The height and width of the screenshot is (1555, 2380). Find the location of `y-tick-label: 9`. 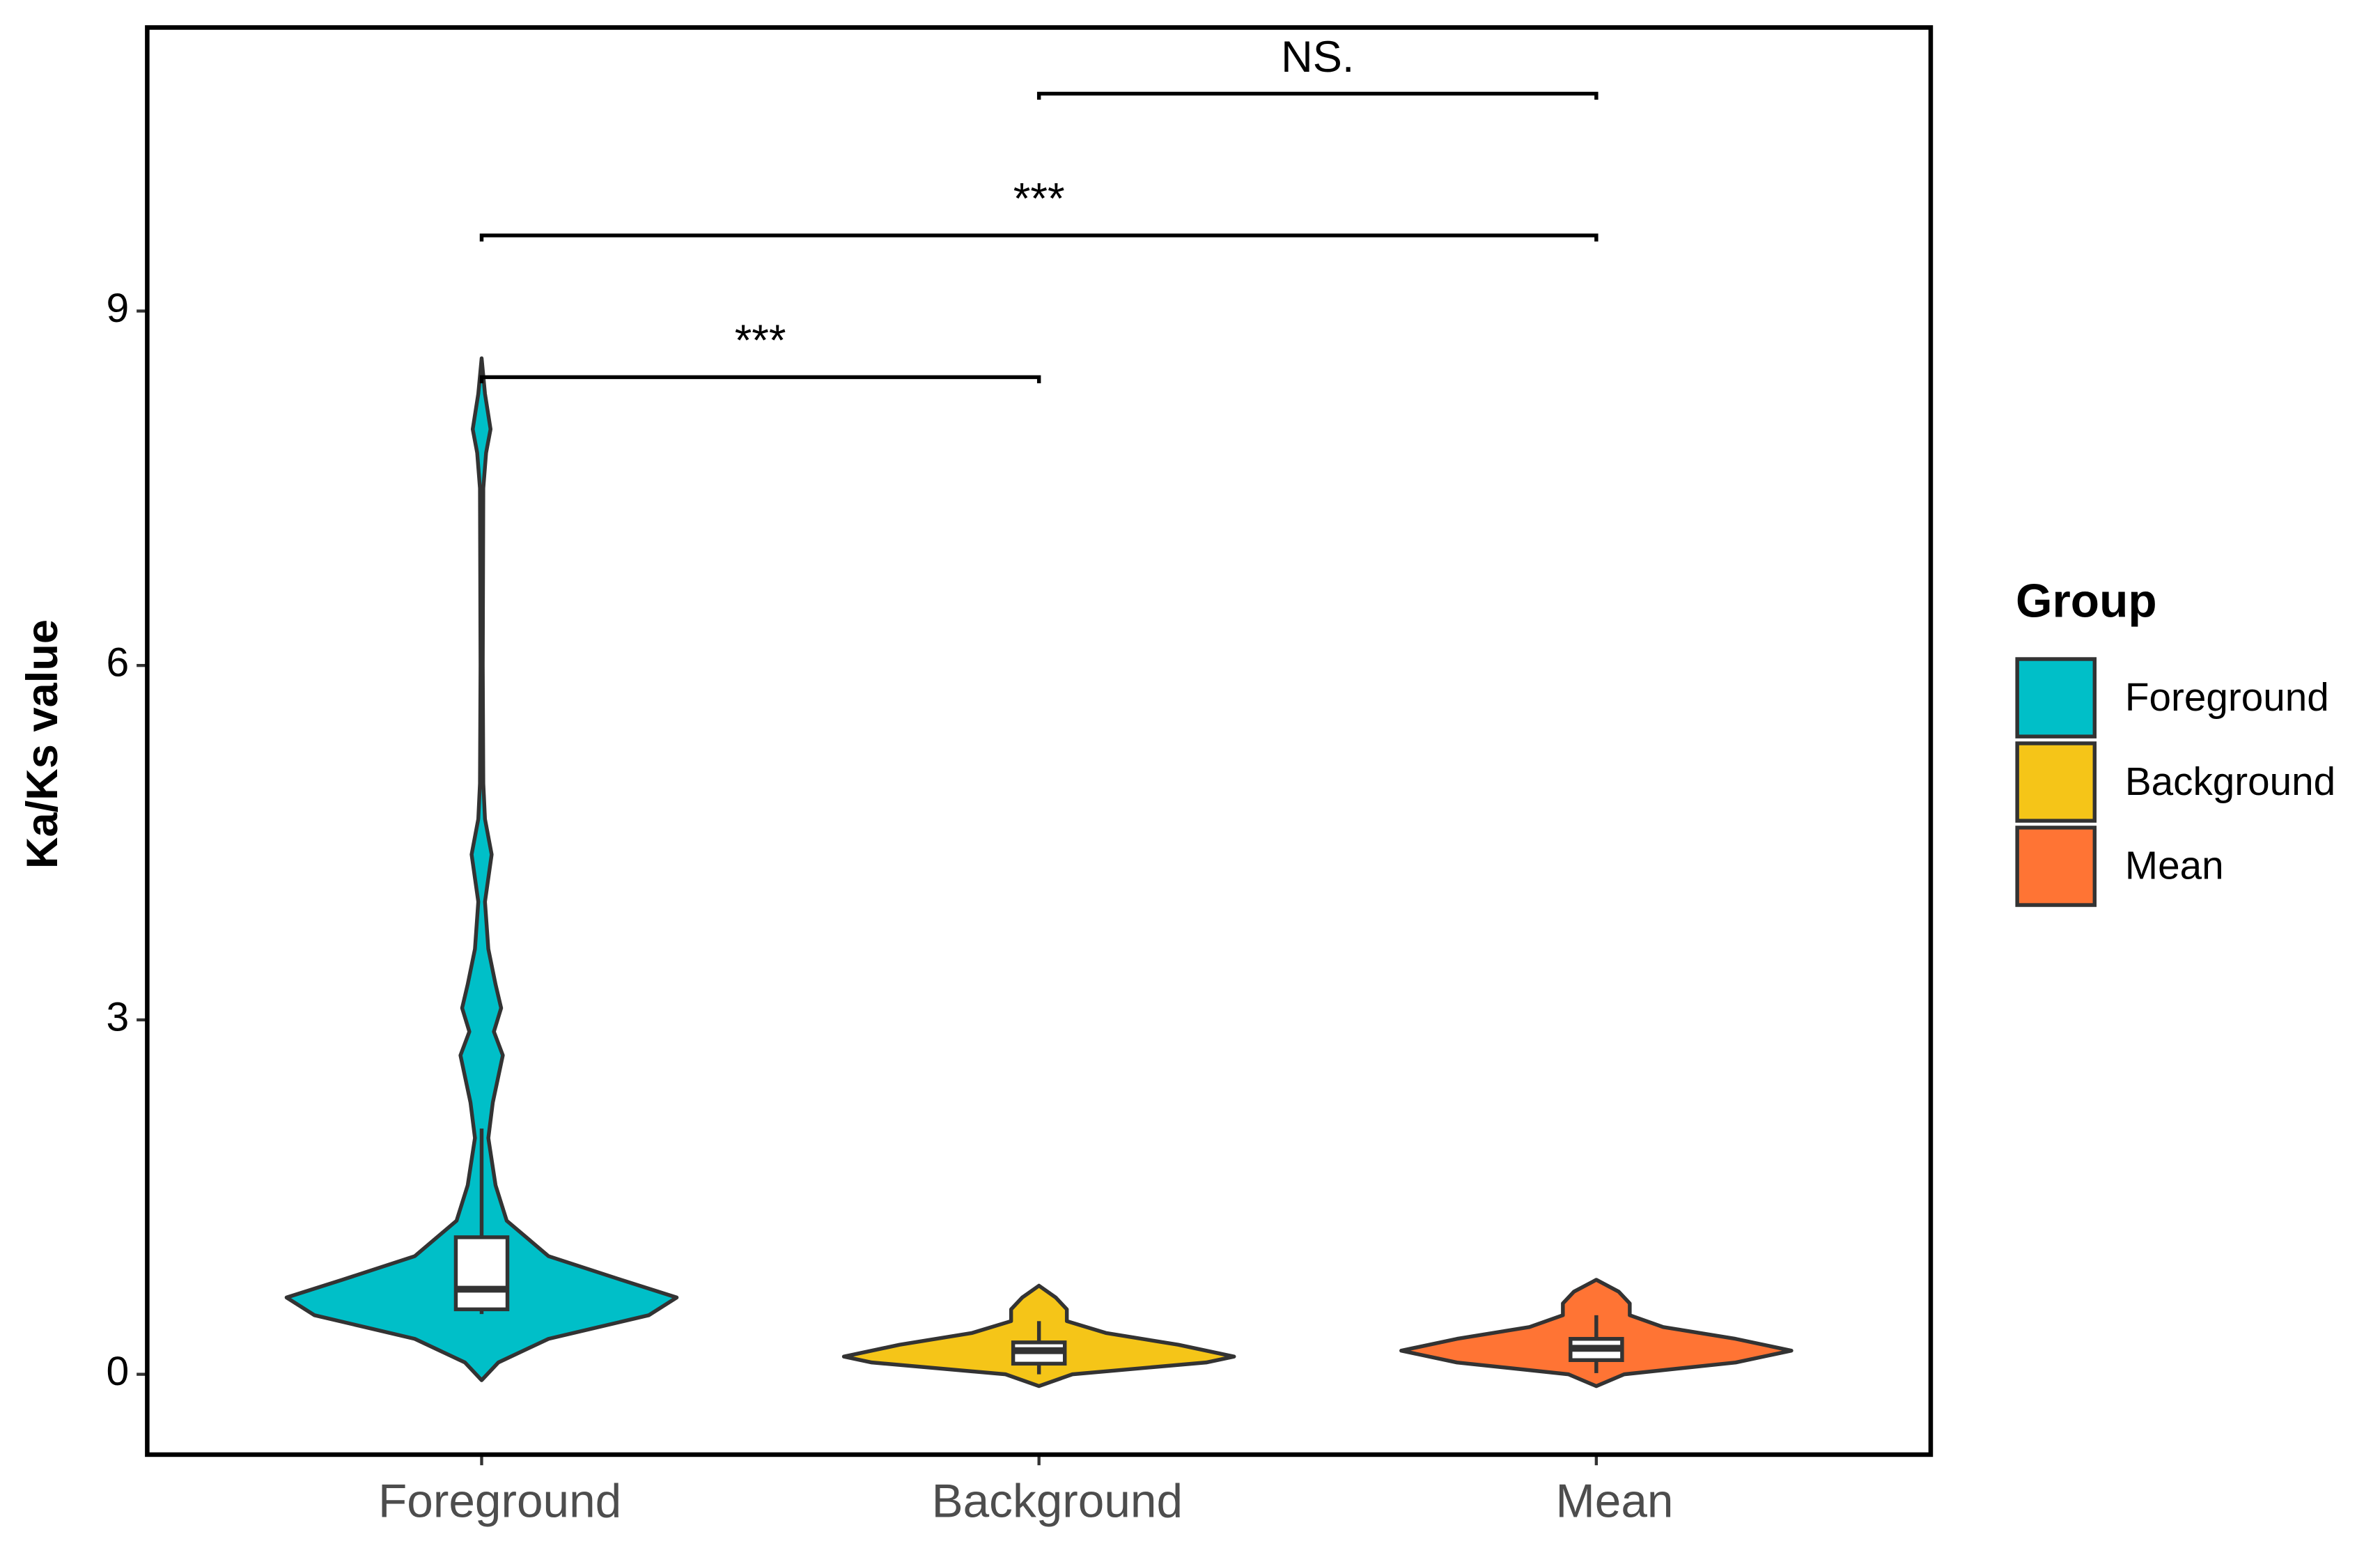

y-tick-label: 9 is located at coordinates (119, 308).